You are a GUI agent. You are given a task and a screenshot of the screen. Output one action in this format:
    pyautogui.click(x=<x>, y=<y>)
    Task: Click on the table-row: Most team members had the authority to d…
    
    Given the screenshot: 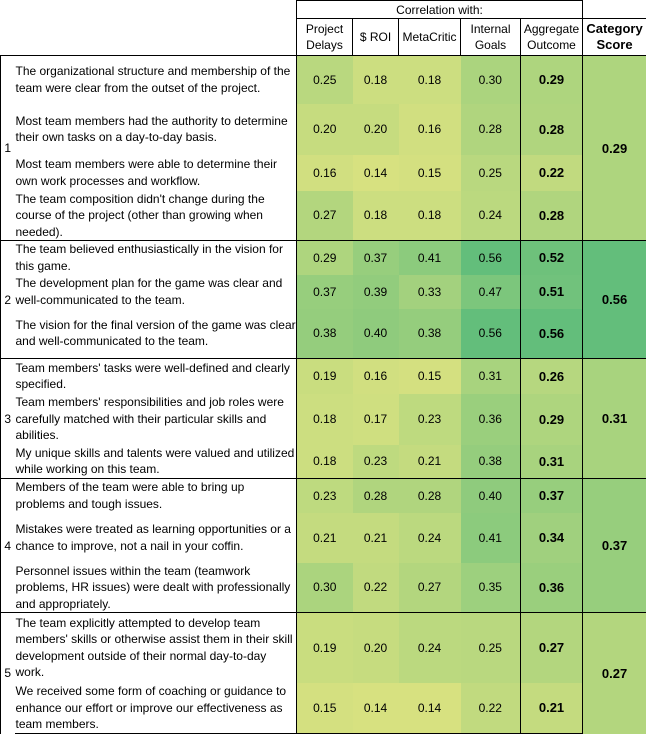 What is the action you would take?
    pyautogui.click(x=323, y=129)
    